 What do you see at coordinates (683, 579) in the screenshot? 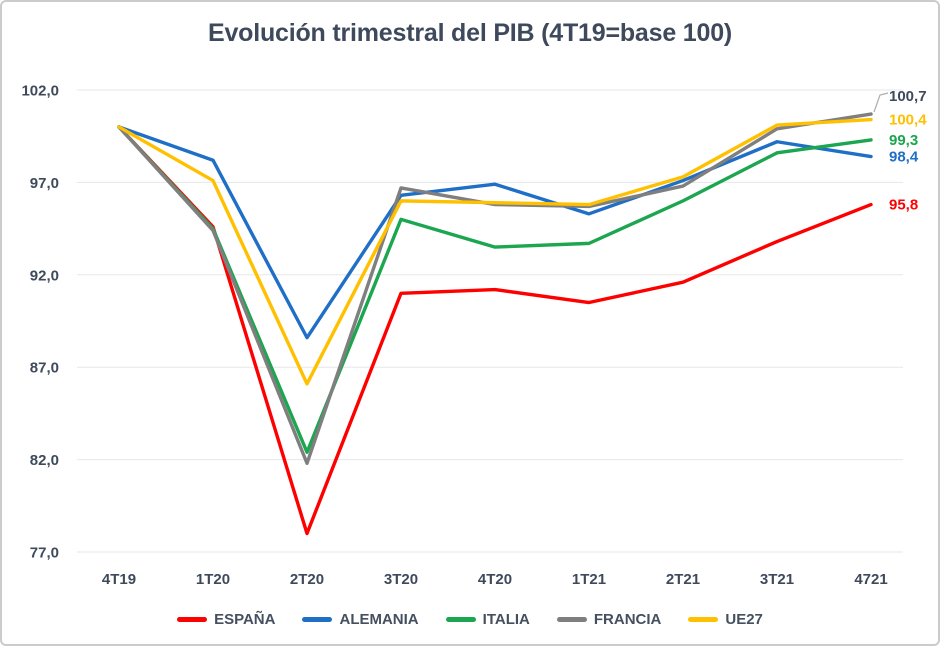
I see `x-axis-label: 2T21` at bounding box center [683, 579].